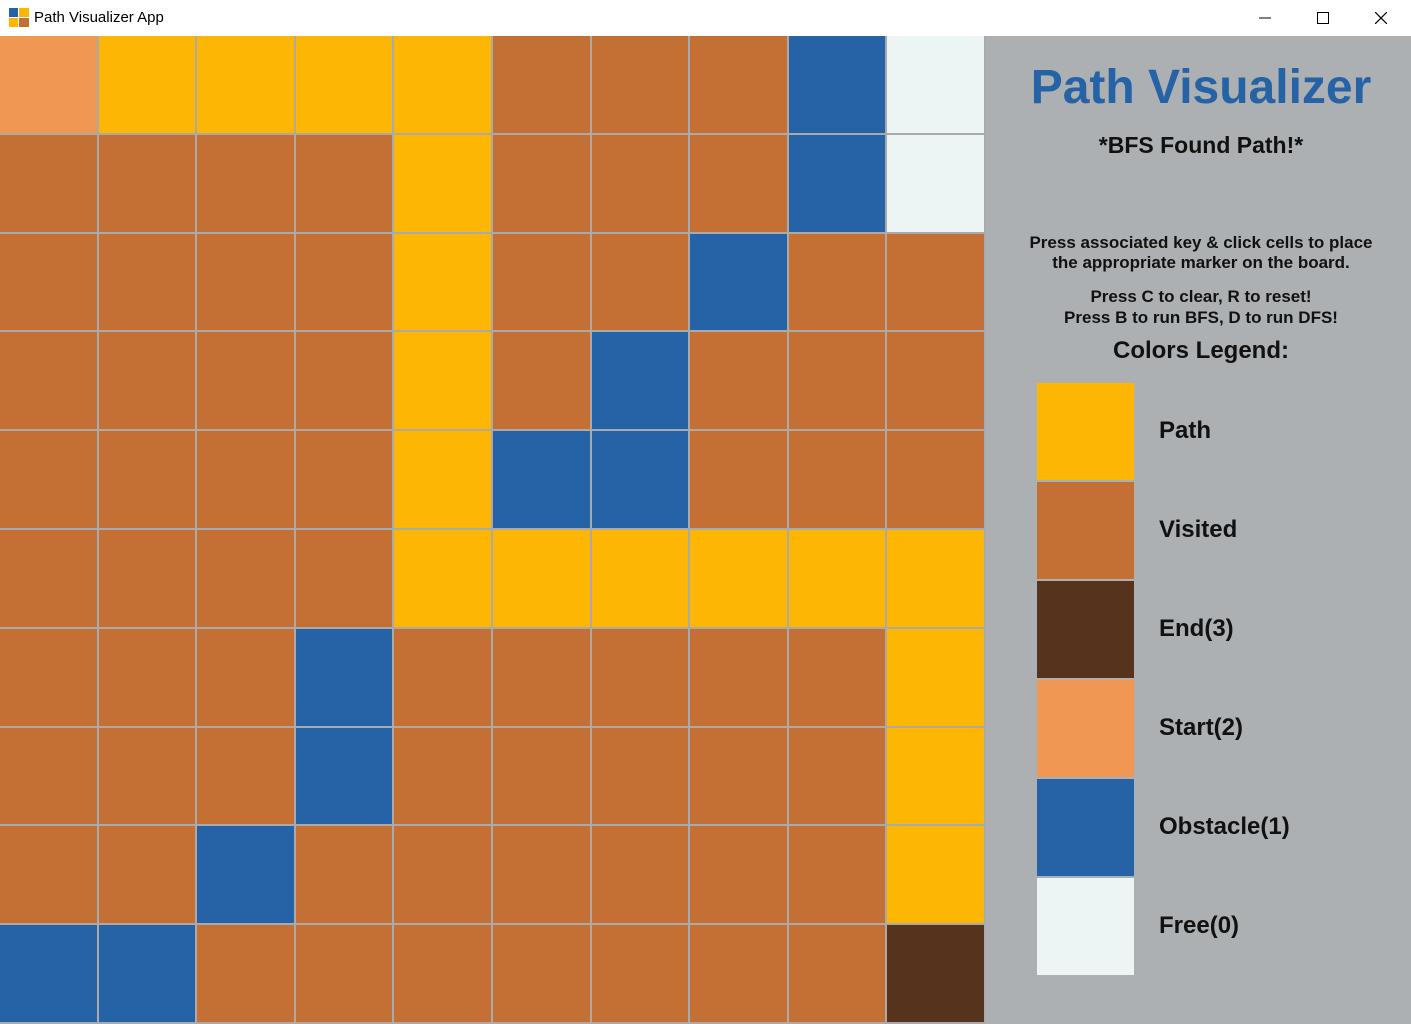 Image resolution: width=1411 pixels, height=1024 pixels. Describe the element at coordinates (1381, 18) in the screenshot. I see `close-button` at that location.